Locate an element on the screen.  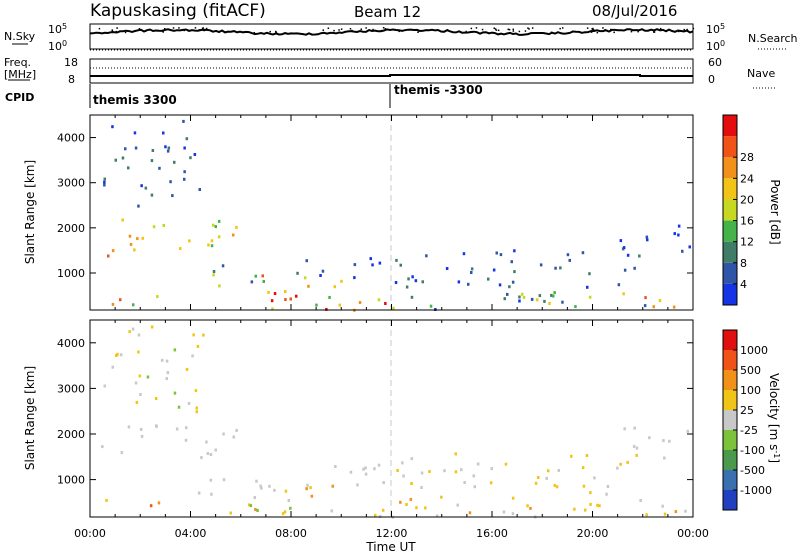
x-axis-label: Time UT is located at coordinates (390, 547).